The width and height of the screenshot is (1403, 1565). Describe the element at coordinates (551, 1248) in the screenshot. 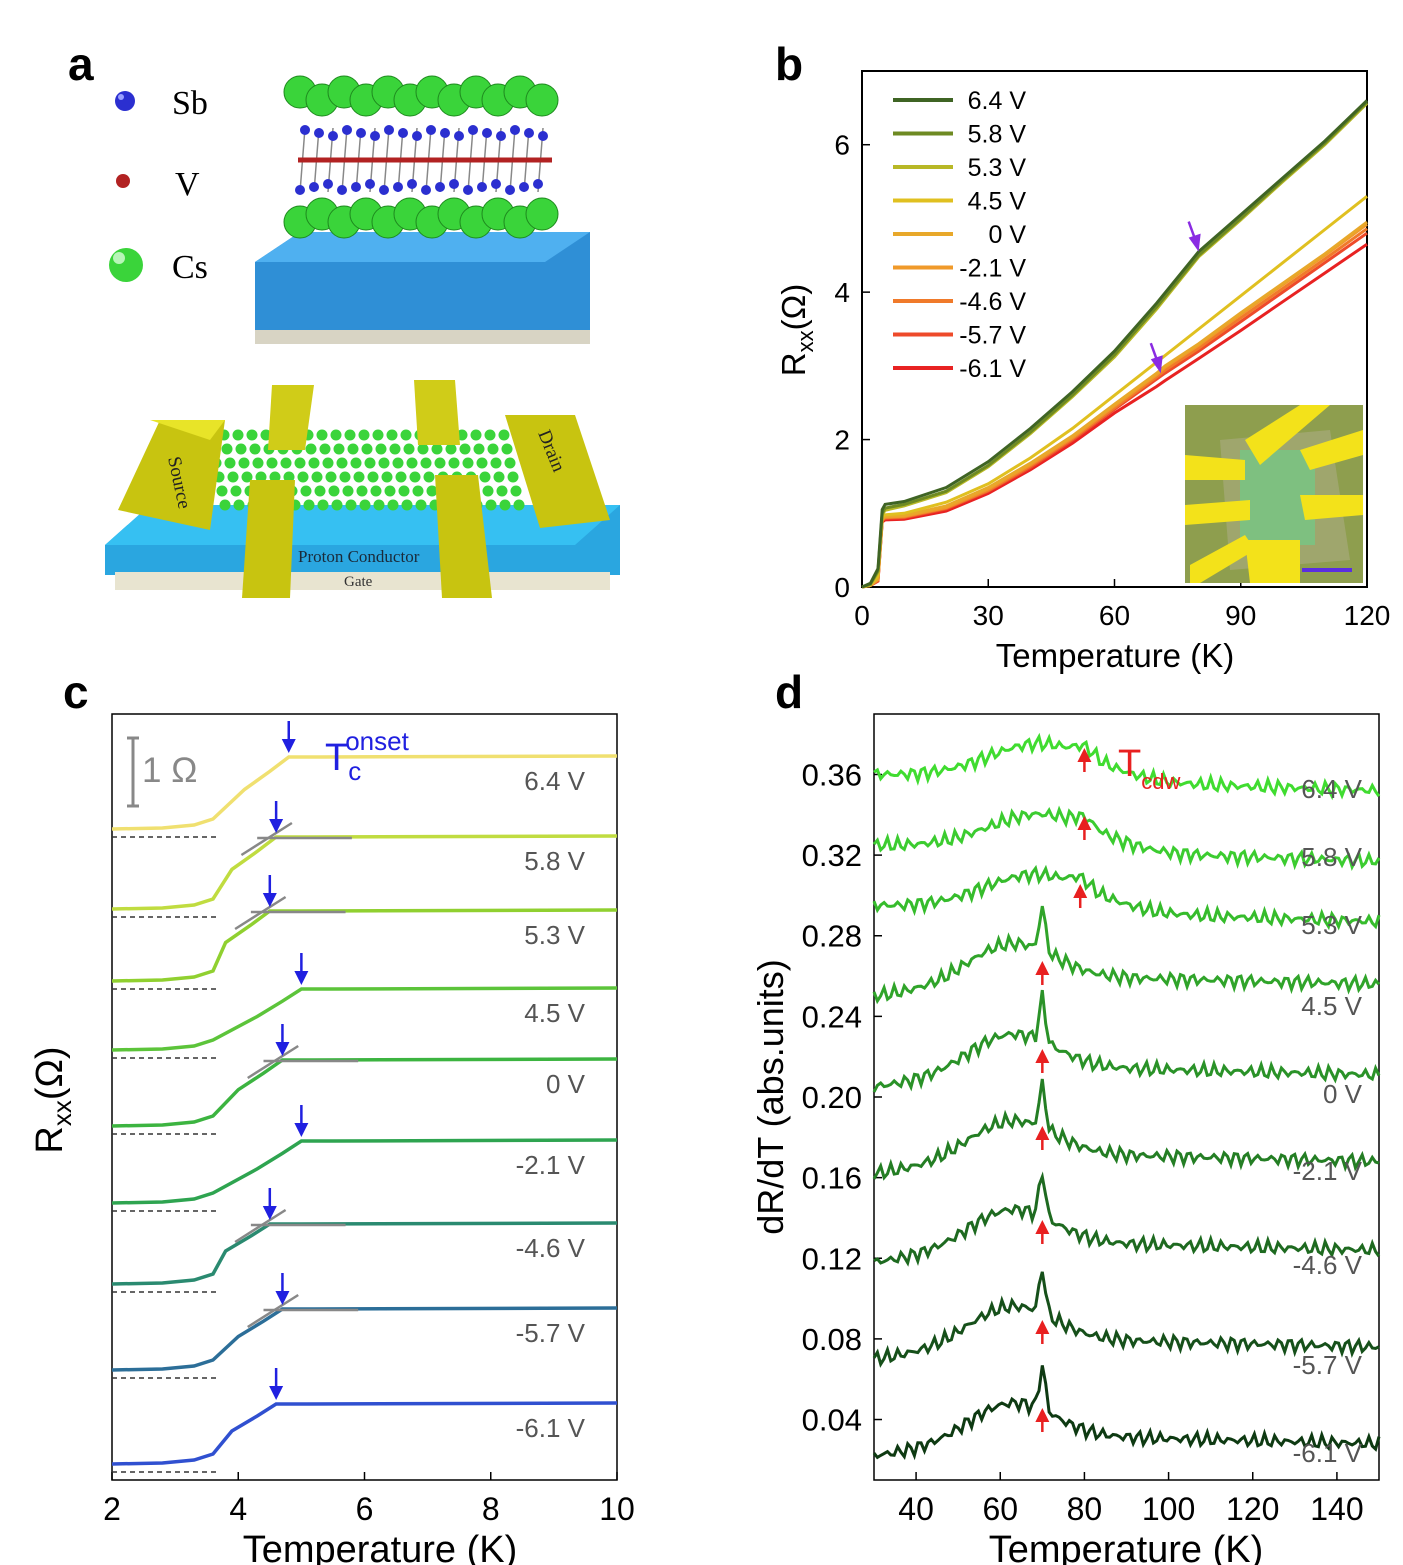

I see `curve-label: -4.6 V` at that location.